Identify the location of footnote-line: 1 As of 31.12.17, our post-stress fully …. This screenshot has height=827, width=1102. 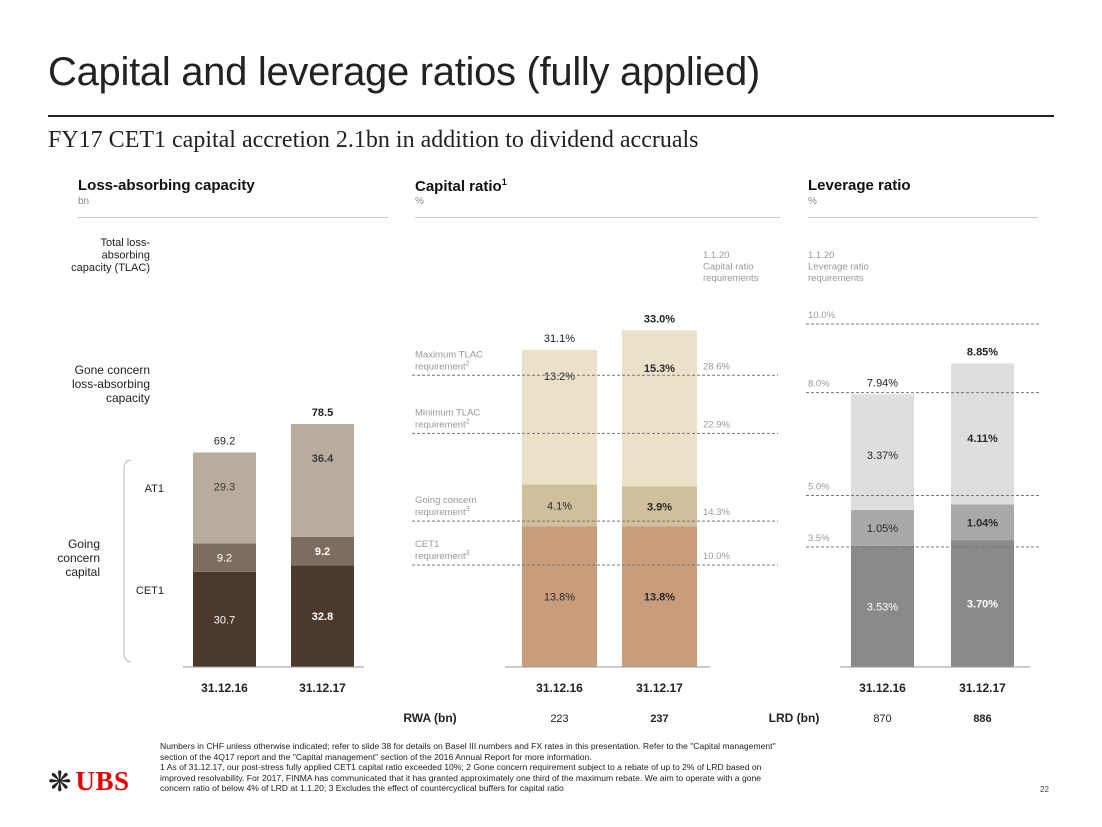
(461, 767).